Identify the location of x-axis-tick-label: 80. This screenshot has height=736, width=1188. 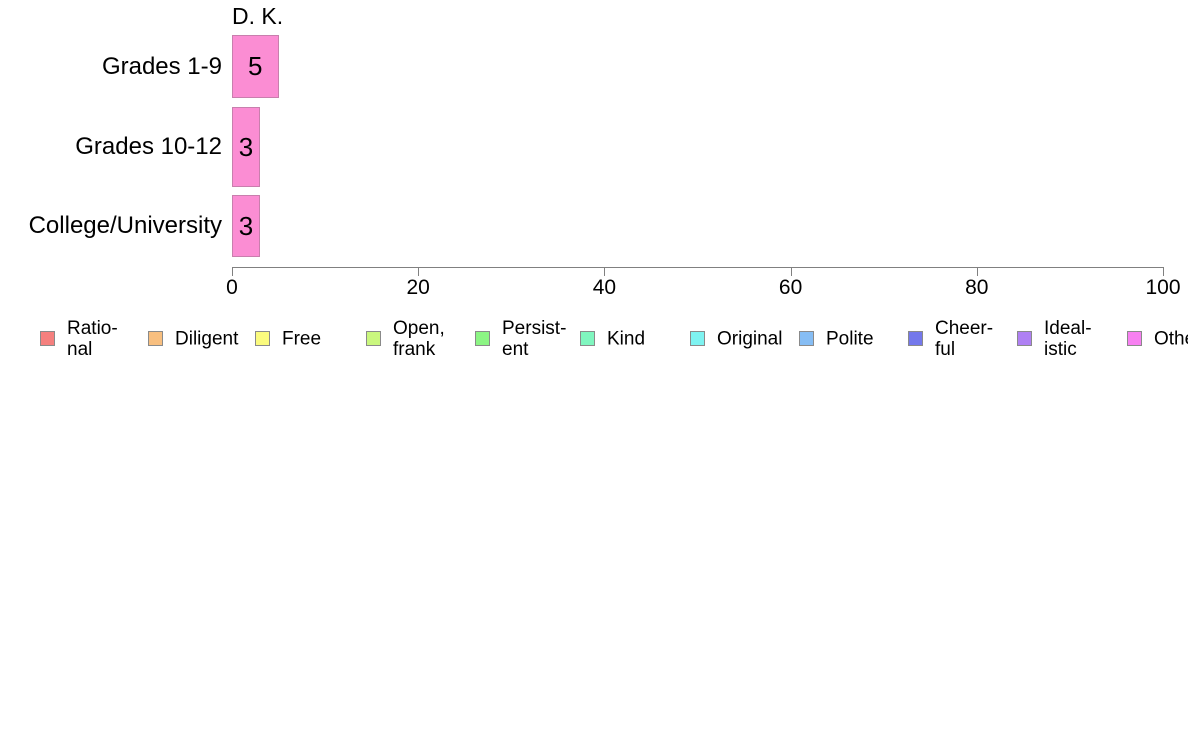
(977, 287).